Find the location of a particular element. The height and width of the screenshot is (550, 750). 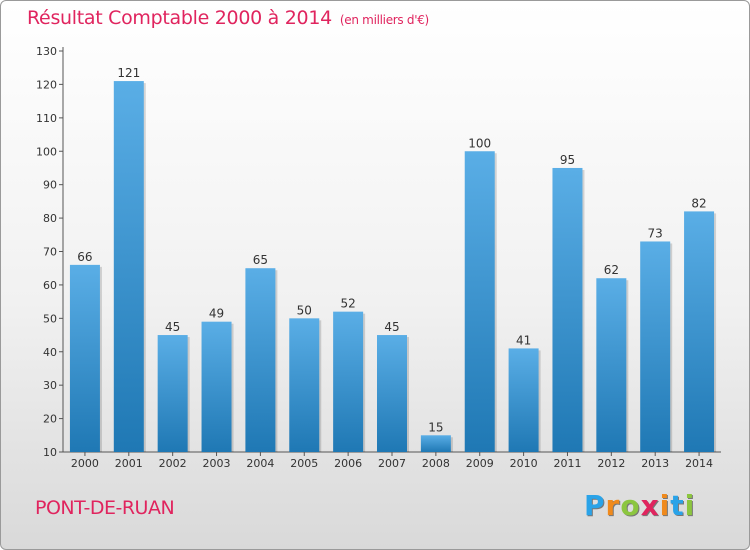

x-tick-label: 2013 is located at coordinates (655, 463).